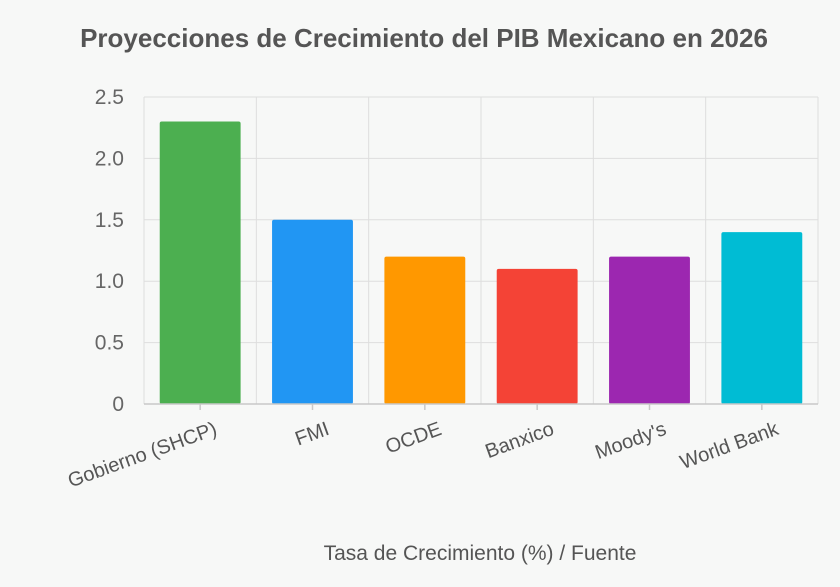 The width and height of the screenshot is (840, 587). Describe the element at coordinates (109, 97) in the screenshot. I see `y-tick-label: 2.5` at that location.